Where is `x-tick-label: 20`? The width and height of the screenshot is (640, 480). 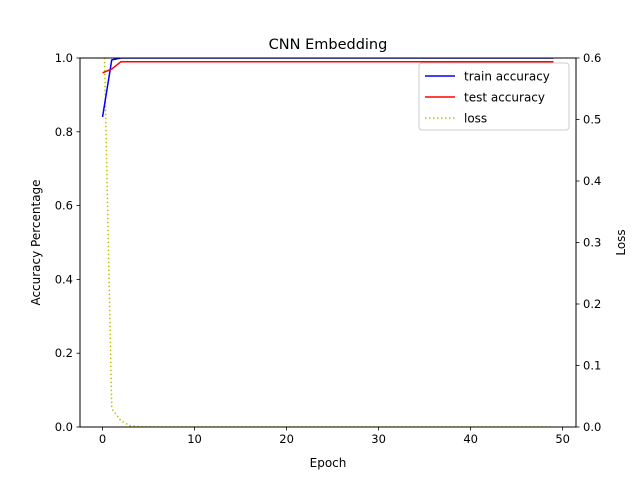 x-tick-label: 20 is located at coordinates (286, 439).